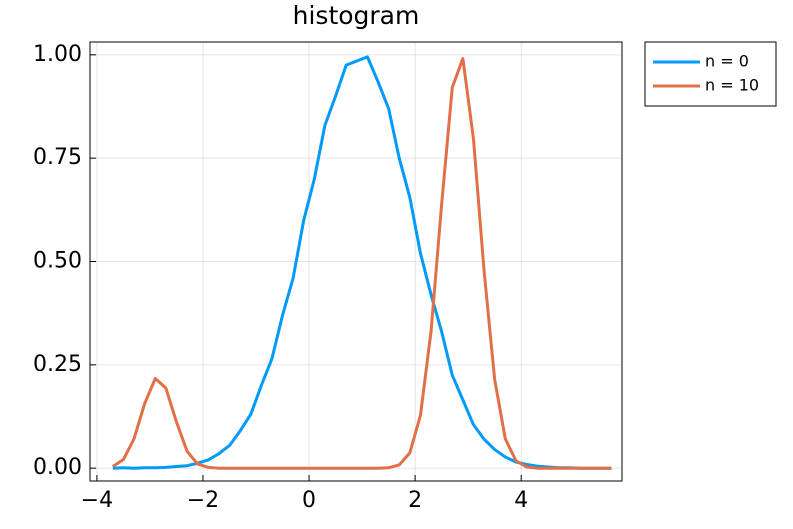 This screenshot has height=529, width=793. Describe the element at coordinates (97, 500) in the screenshot. I see `x-tick-label: −4` at that location.